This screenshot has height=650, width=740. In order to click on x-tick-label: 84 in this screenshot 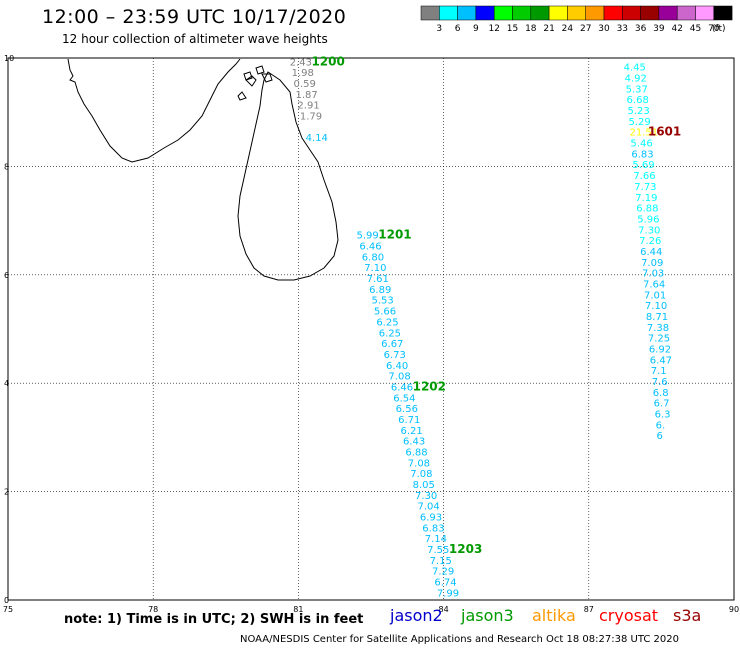, I will do `click(444, 609)`.